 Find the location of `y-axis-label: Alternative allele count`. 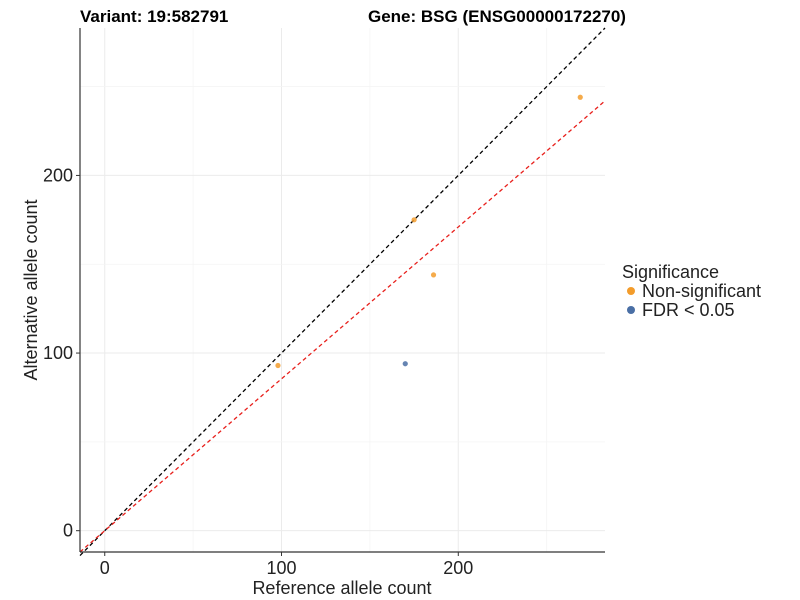

y-axis-label: Alternative allele count is located at coordinates (31, 289).